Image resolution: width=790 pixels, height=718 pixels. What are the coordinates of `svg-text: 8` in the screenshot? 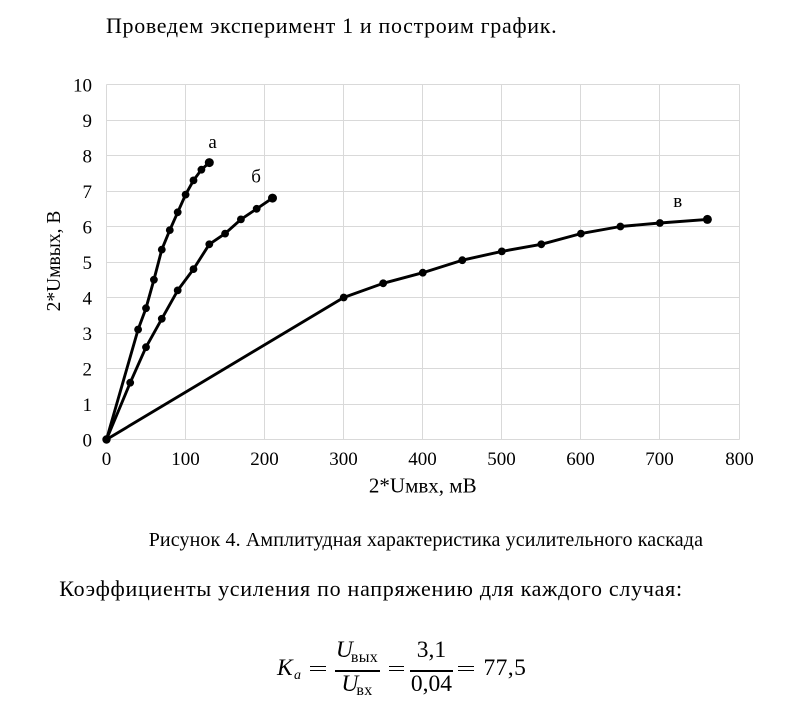 It's located at (88, 157).